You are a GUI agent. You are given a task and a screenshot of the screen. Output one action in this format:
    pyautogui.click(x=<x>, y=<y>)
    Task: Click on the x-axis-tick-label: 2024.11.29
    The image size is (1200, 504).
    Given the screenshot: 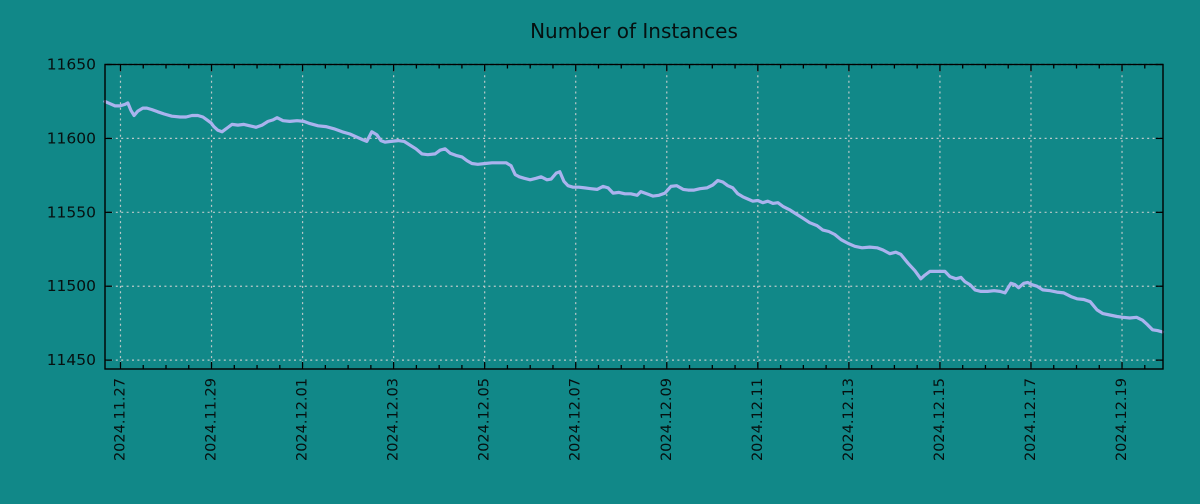 What is the action you would take?
    pyautogui.click(x=212, y=419)
    